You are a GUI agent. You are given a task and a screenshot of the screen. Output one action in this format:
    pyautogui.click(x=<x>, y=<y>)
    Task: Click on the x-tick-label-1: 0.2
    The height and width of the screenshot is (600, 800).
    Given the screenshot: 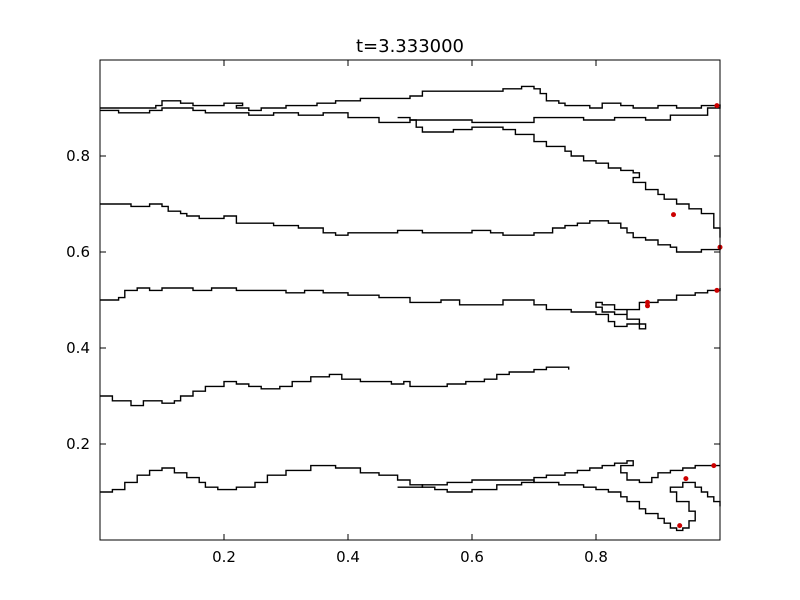 What is the action you would take?
    pyautogui.click(x=224, y=557)
    